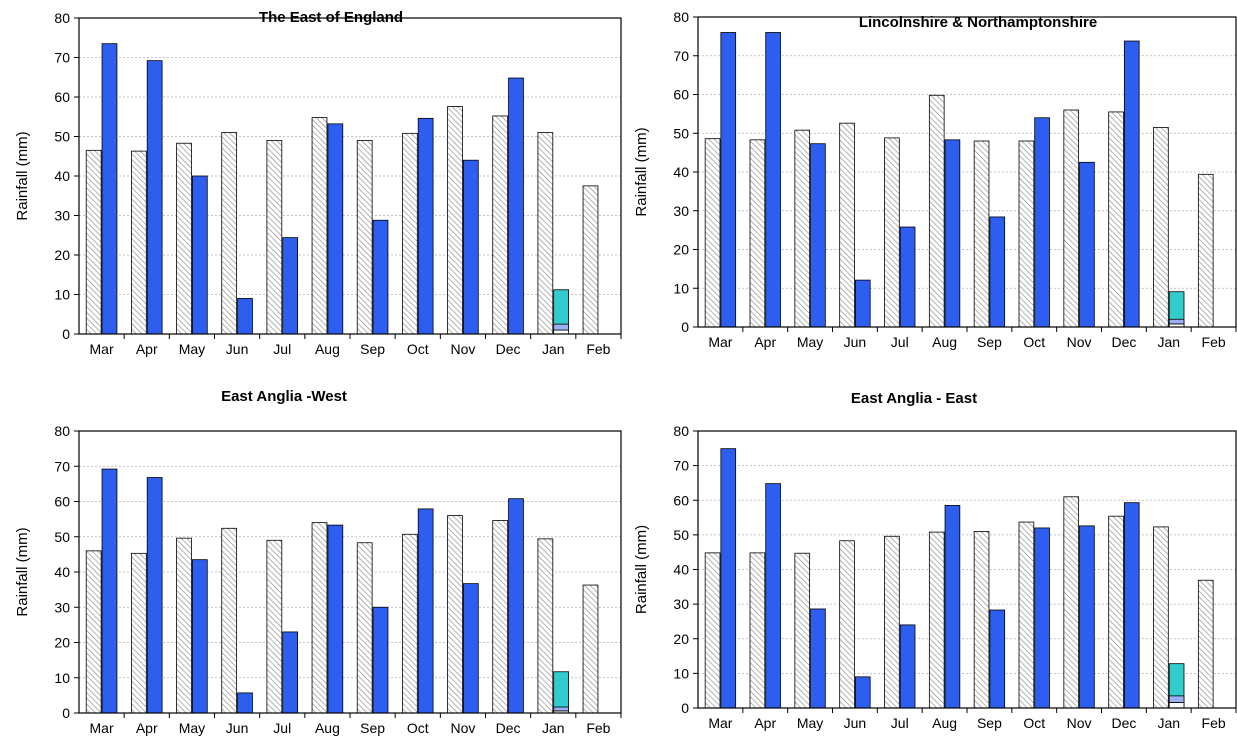 The width and height of the screenshot is (1237, 738). Describe the element at coordinates (284, 396) in the screenshot. I see `chart-title: East Anglia -West` at that location.